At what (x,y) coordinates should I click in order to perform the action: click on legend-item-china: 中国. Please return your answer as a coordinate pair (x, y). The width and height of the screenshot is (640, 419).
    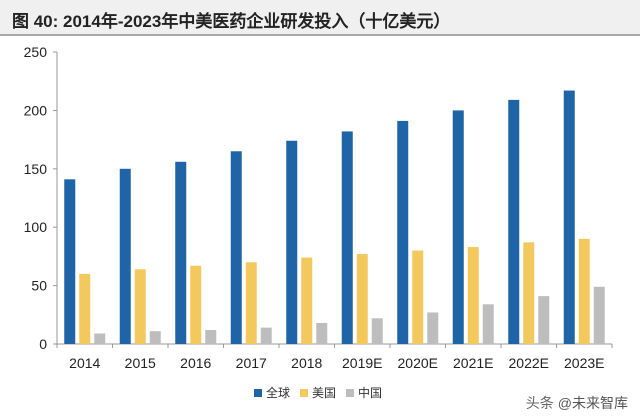
    Looking at the image, I should click on (364, 392).